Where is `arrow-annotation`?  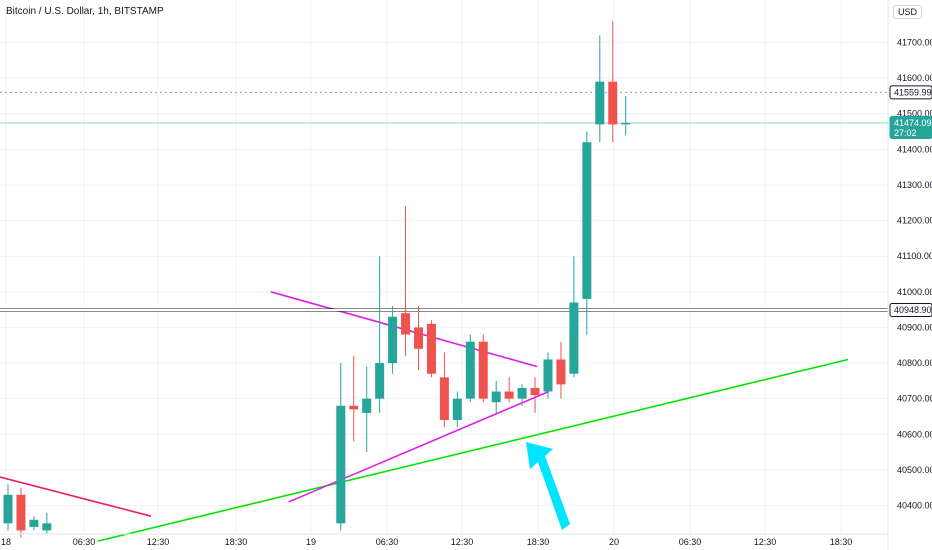 arrow-annotation is located at coordinates (548, 486).